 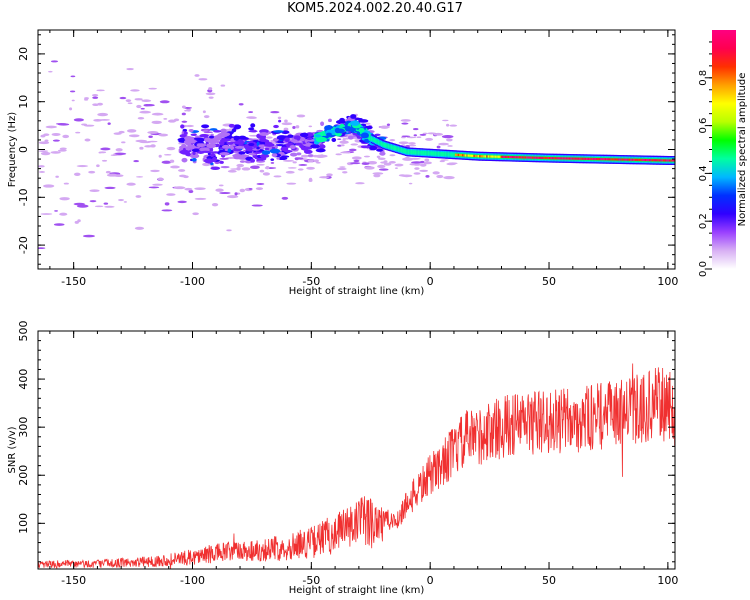 I want to click on x-axis-label: Height of straight line (km), so click(x=357, y=291).